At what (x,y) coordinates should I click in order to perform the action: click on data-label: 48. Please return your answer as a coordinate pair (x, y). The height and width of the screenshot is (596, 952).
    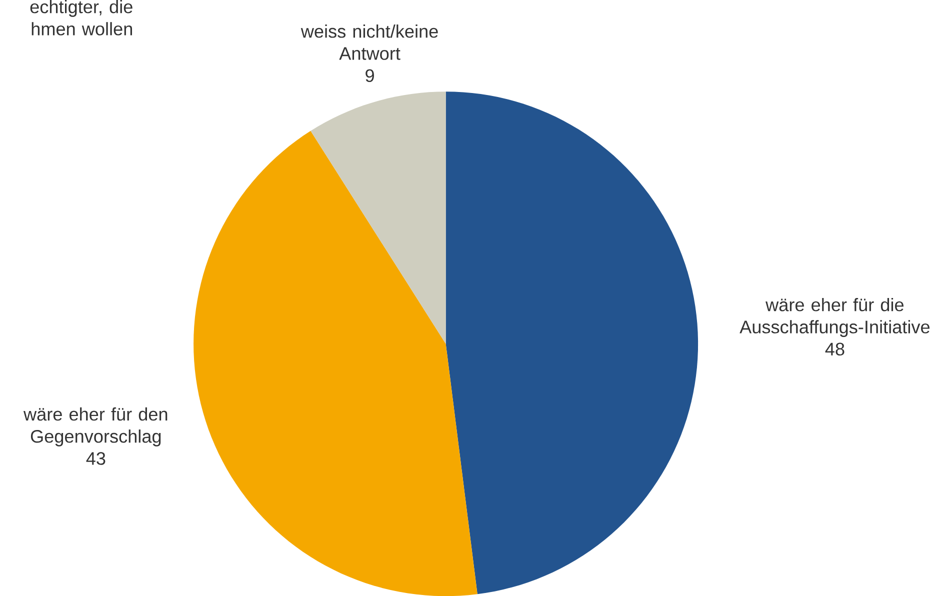
    Looking at the image, I should click on (834, 349).